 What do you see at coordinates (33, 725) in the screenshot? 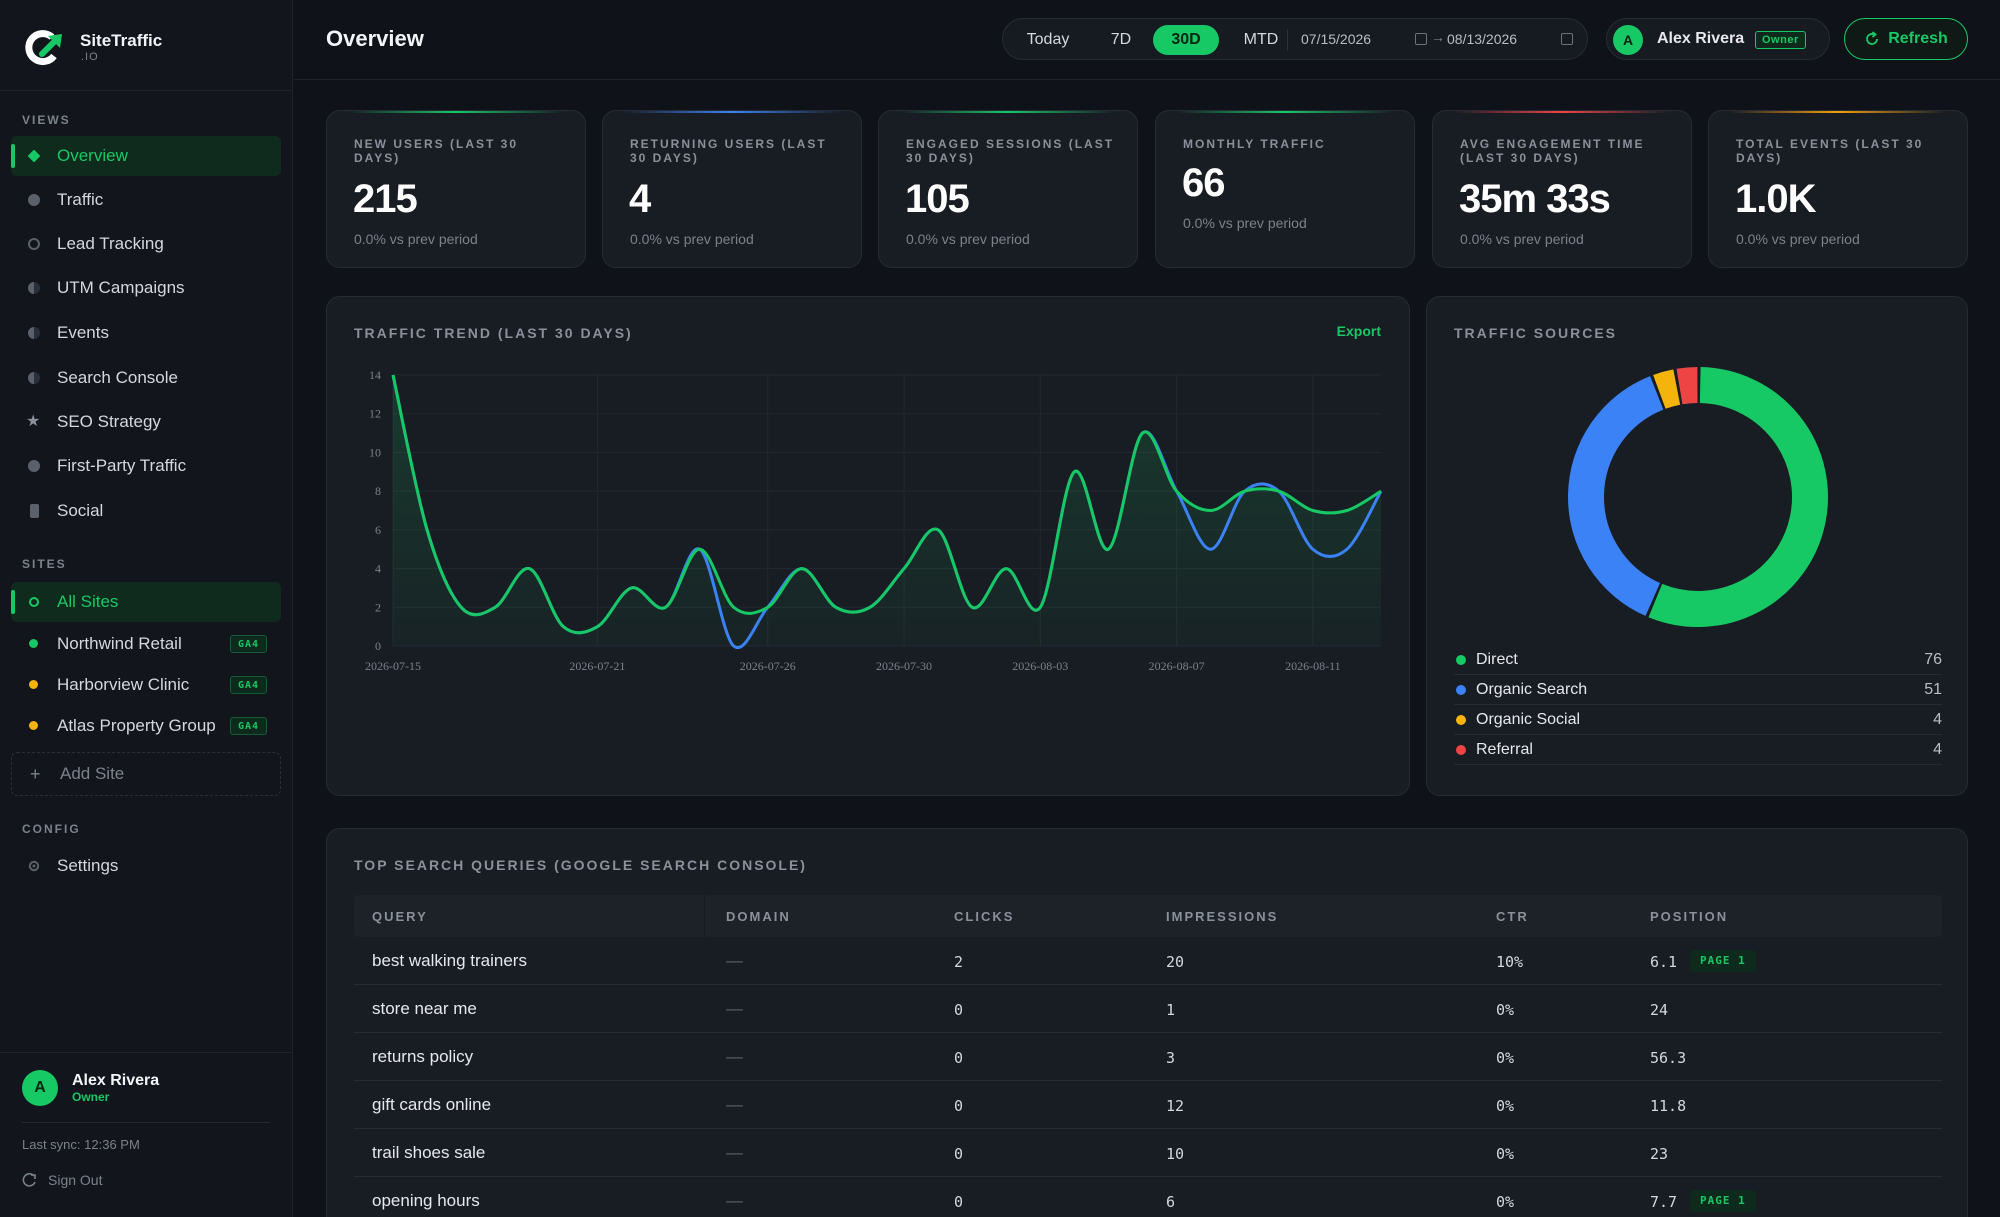
I see `site-status-dot` at bounding box center [33, 725].